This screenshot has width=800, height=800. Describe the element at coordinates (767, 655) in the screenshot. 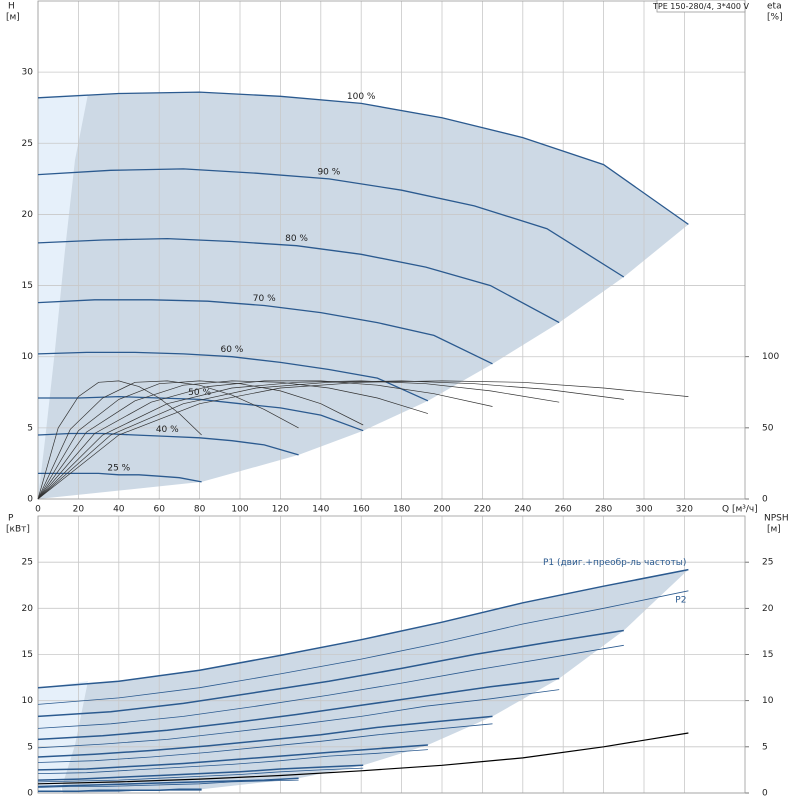

I see `y2-tick-label: 15` at that location.